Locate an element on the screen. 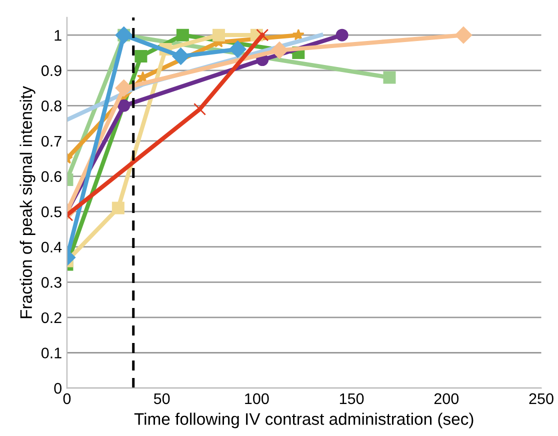 This screenshot has height=436, width=558. x-tick-label: 100 is located at coordinates (257, 398).